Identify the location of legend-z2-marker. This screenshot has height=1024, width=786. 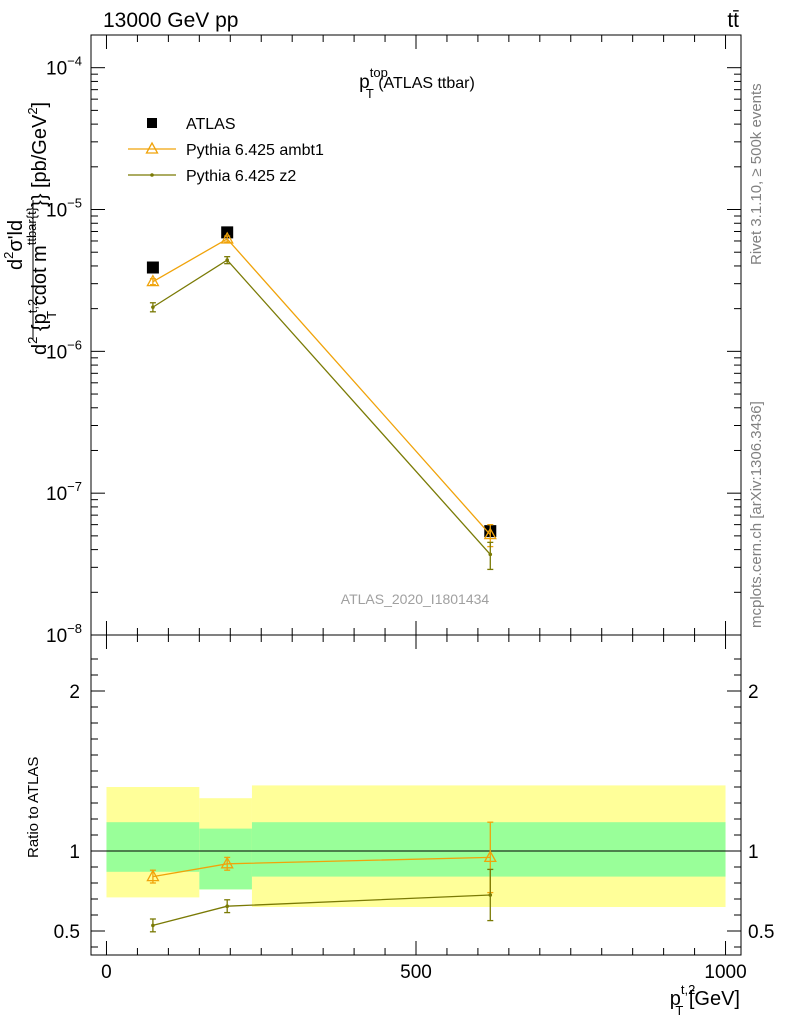
(152, 175).